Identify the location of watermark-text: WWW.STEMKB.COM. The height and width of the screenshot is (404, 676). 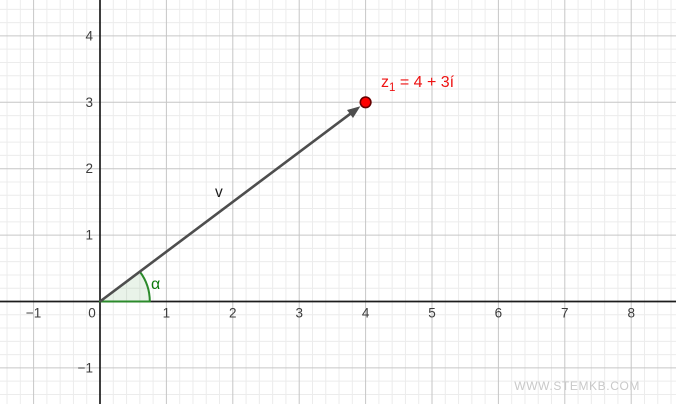
(577, 386).